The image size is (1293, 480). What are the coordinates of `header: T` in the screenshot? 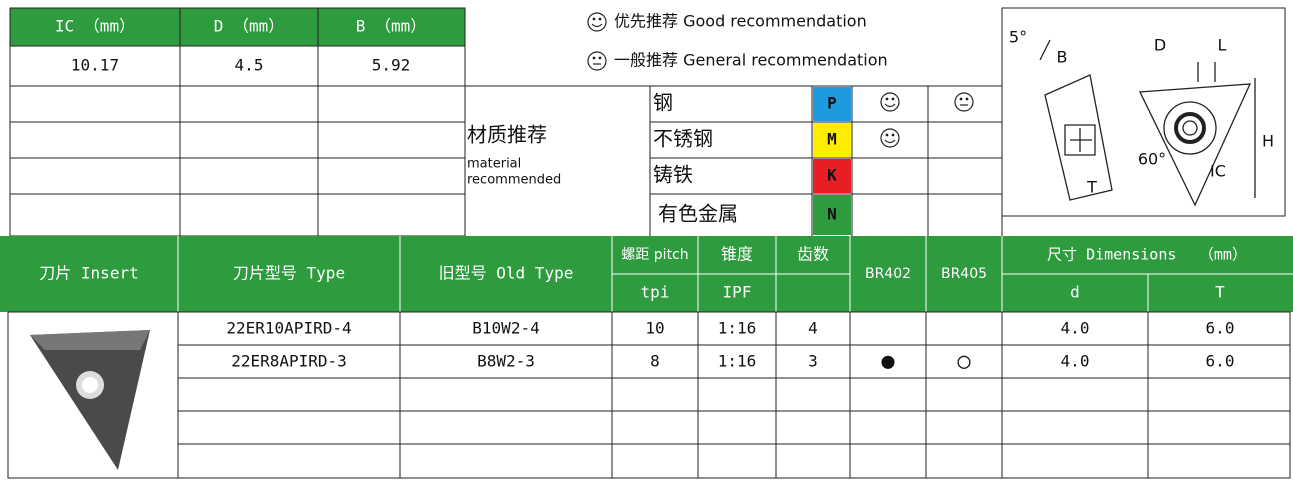 It's located at (1220, 292).